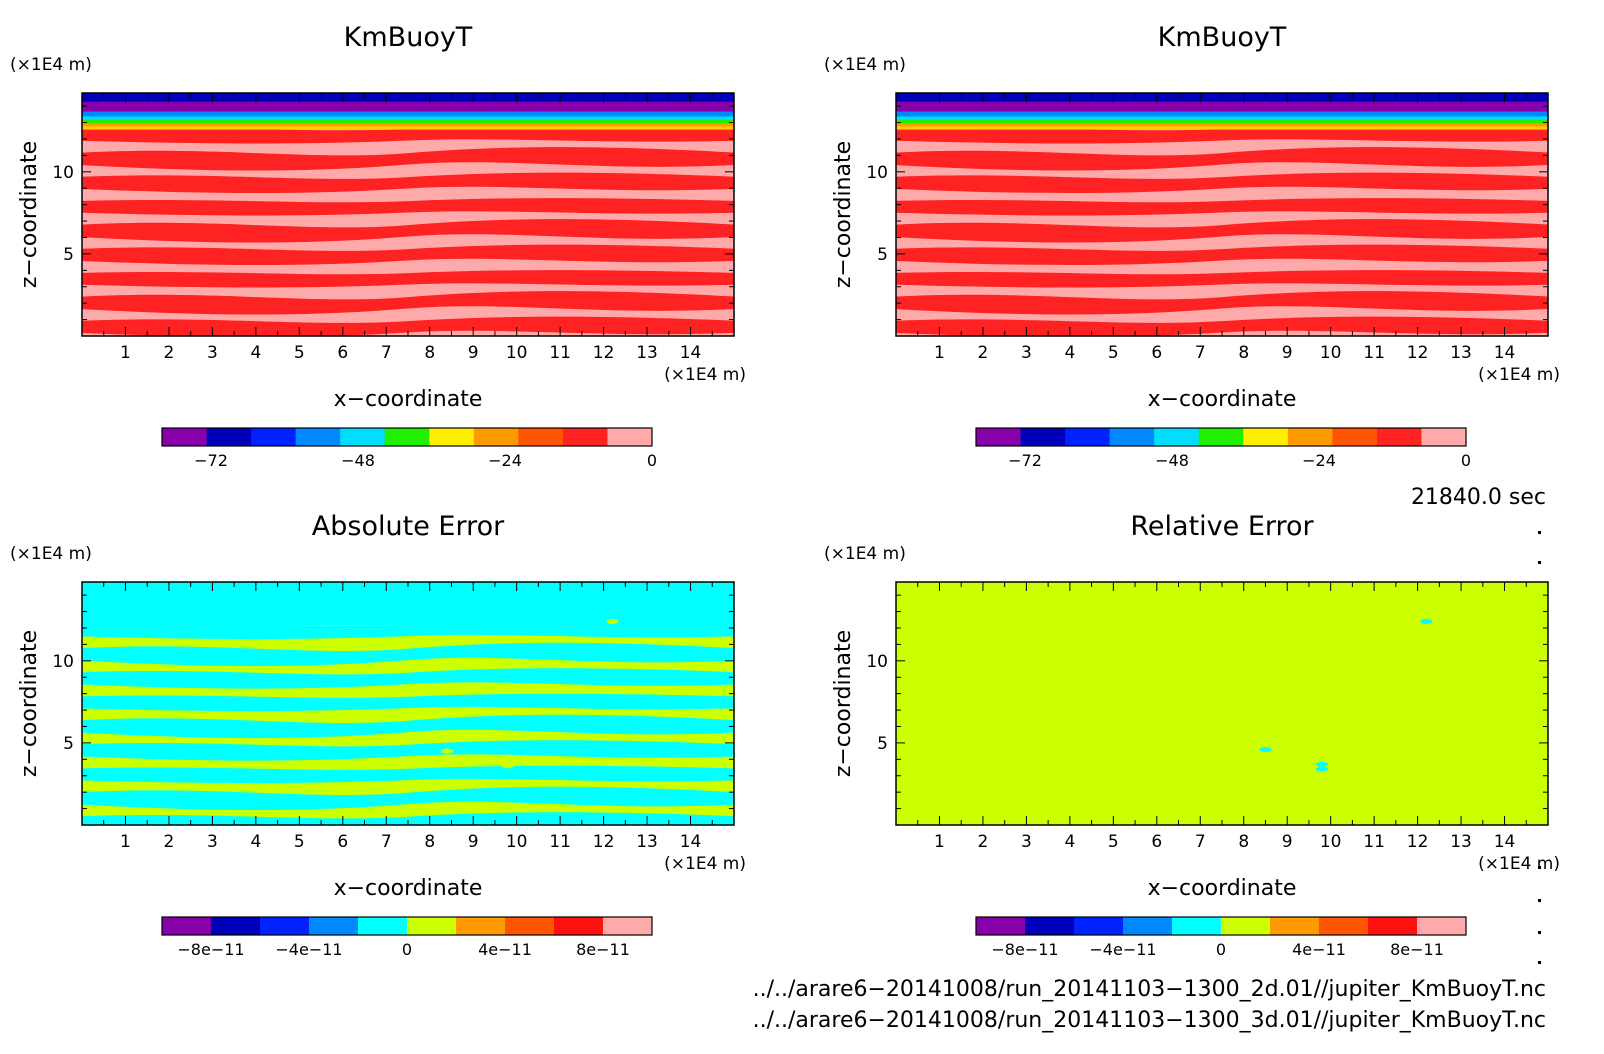 This screenshot has height=1054, width=1604. Describe the element at coordinates (1478, 497) in the screenshot. I see `time-label: 21840.0 sec` at that location.